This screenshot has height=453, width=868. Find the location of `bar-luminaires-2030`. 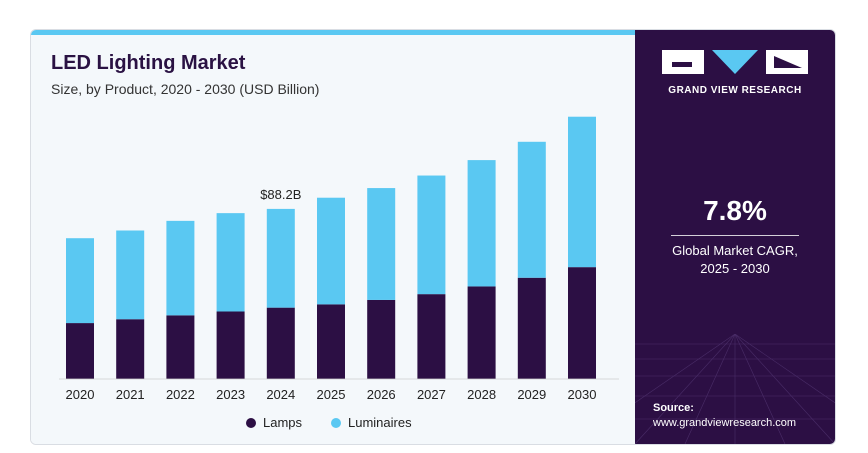

bar-luminaires-2030 is located at coordinates (582, 192).